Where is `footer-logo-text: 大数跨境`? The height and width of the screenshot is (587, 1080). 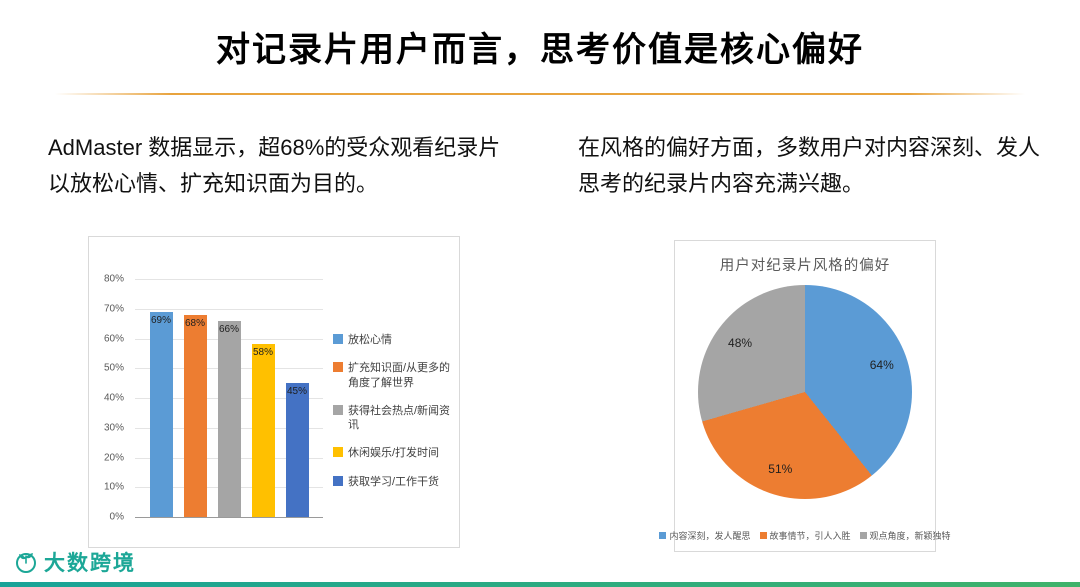 footer-logo-text: 大数跨境 is located at coordinates (90, 563).